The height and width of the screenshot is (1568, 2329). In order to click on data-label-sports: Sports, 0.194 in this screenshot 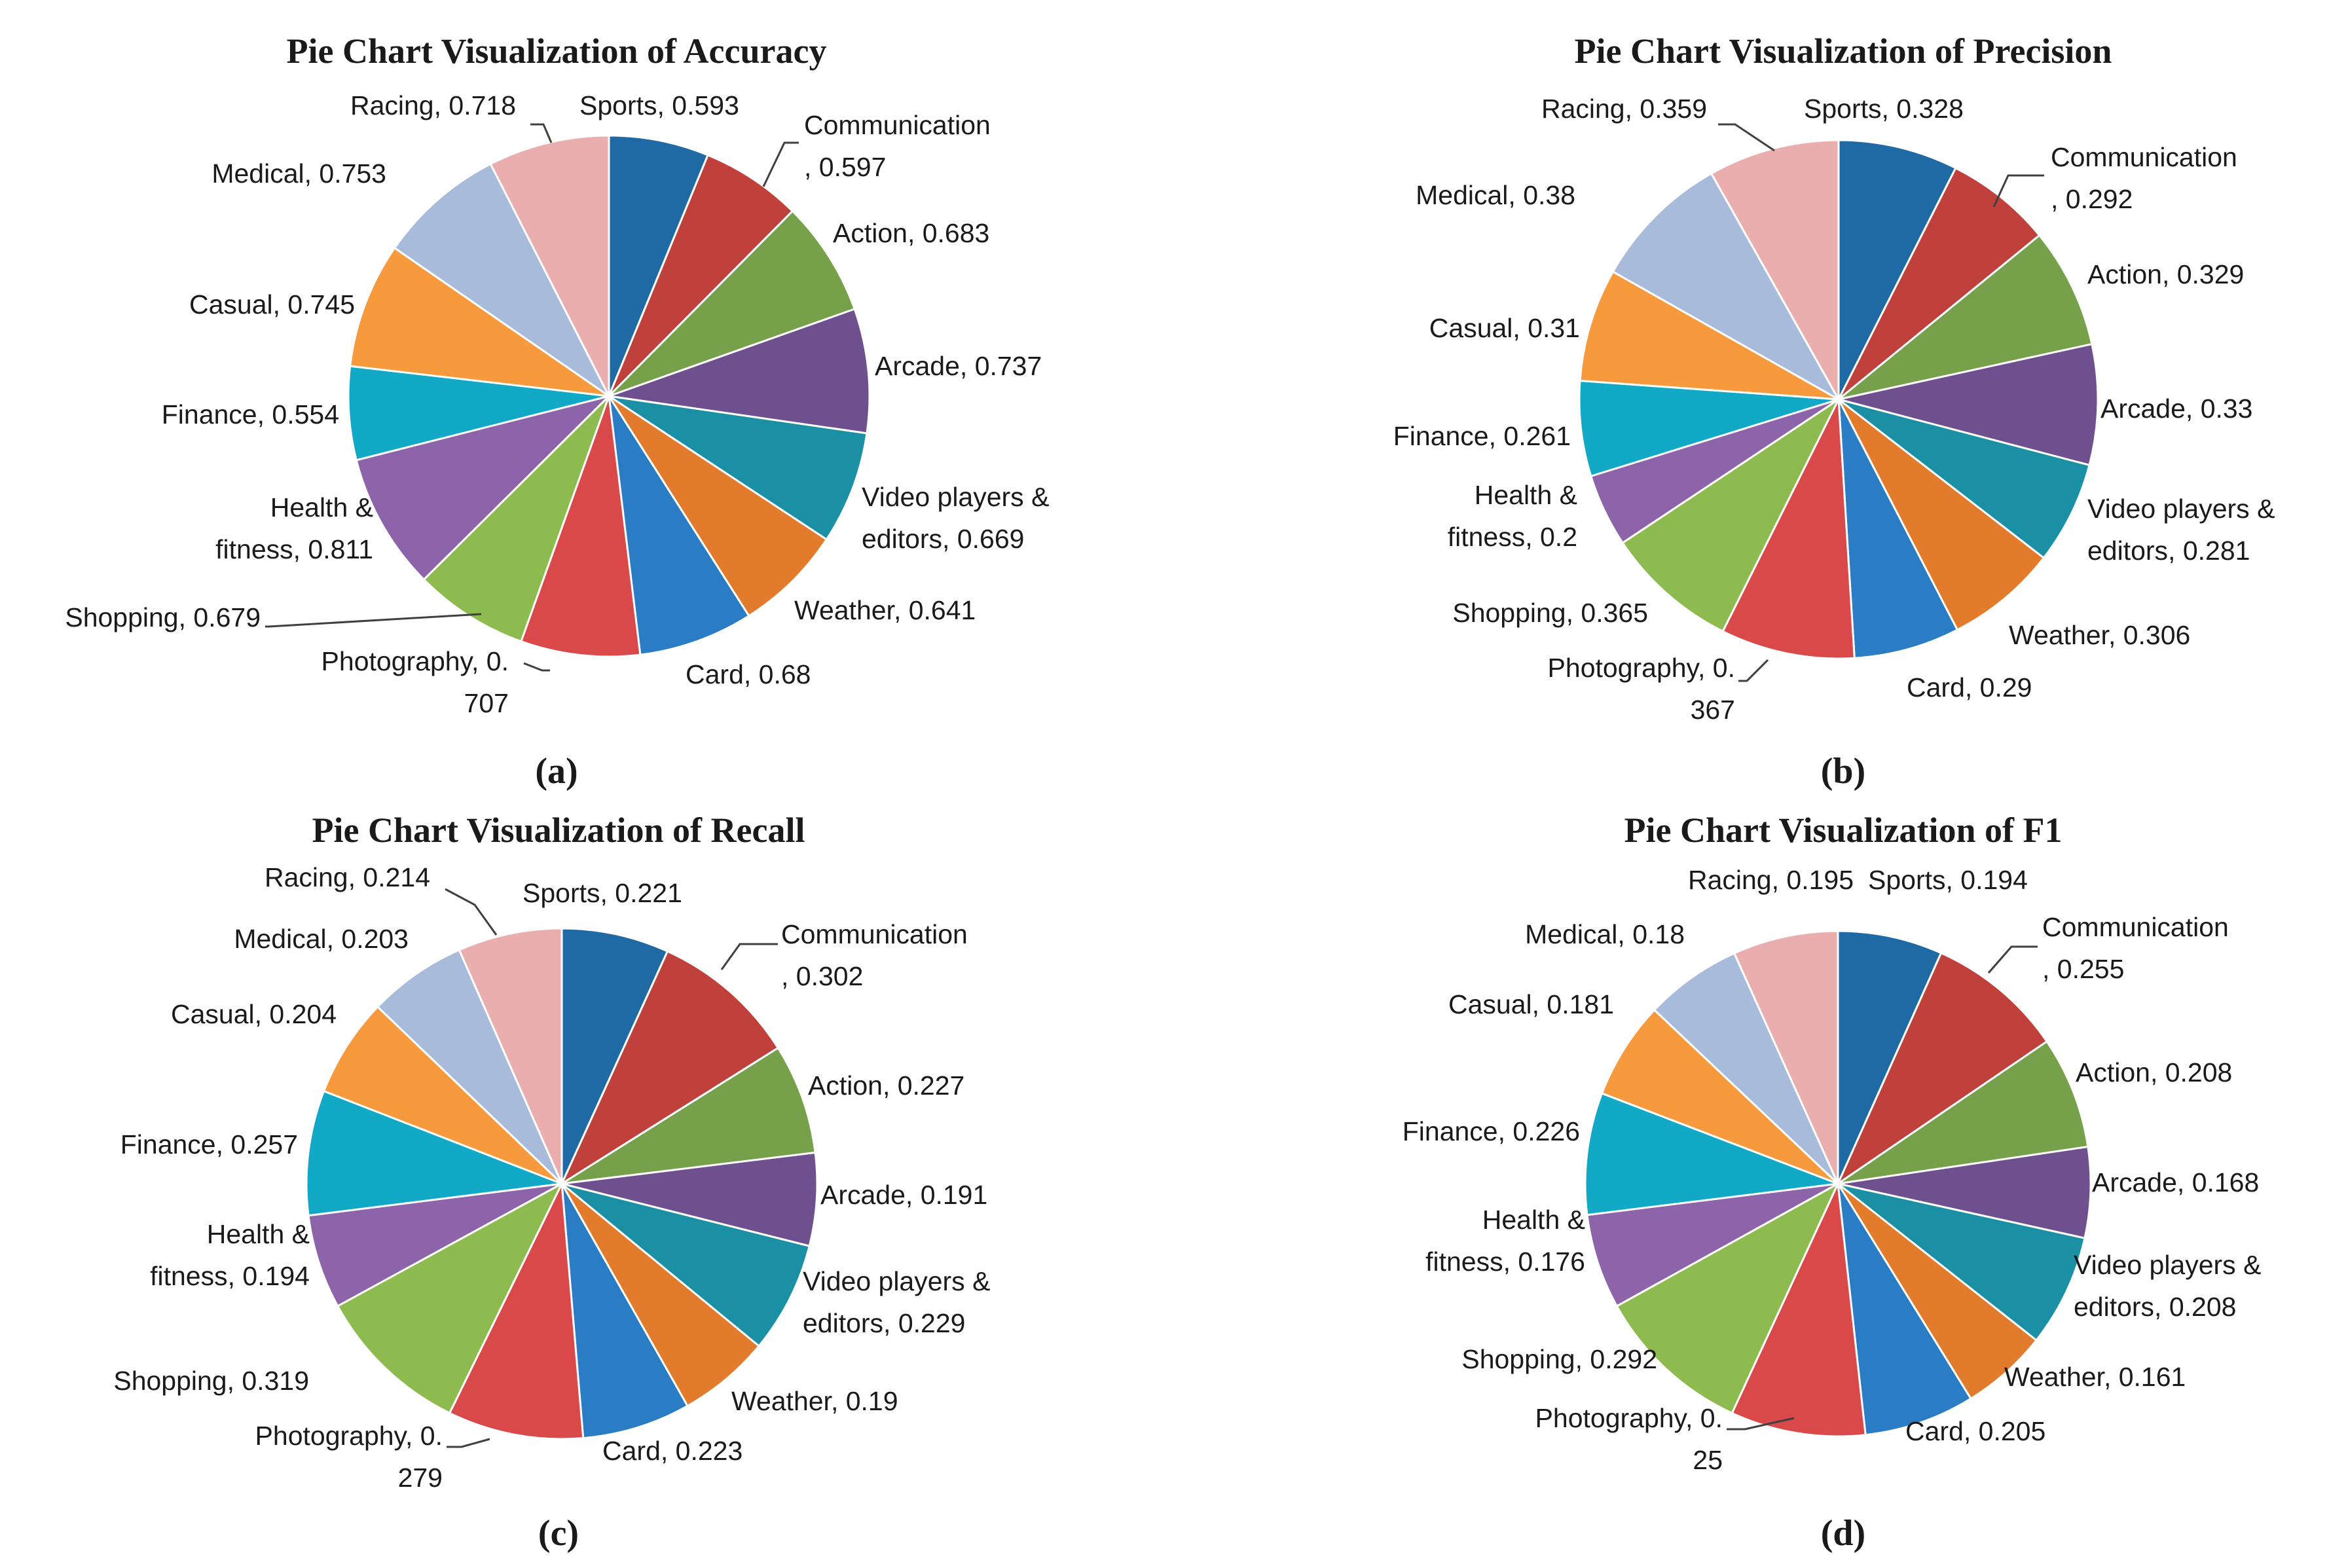, I will do `click(1948, 880)`.